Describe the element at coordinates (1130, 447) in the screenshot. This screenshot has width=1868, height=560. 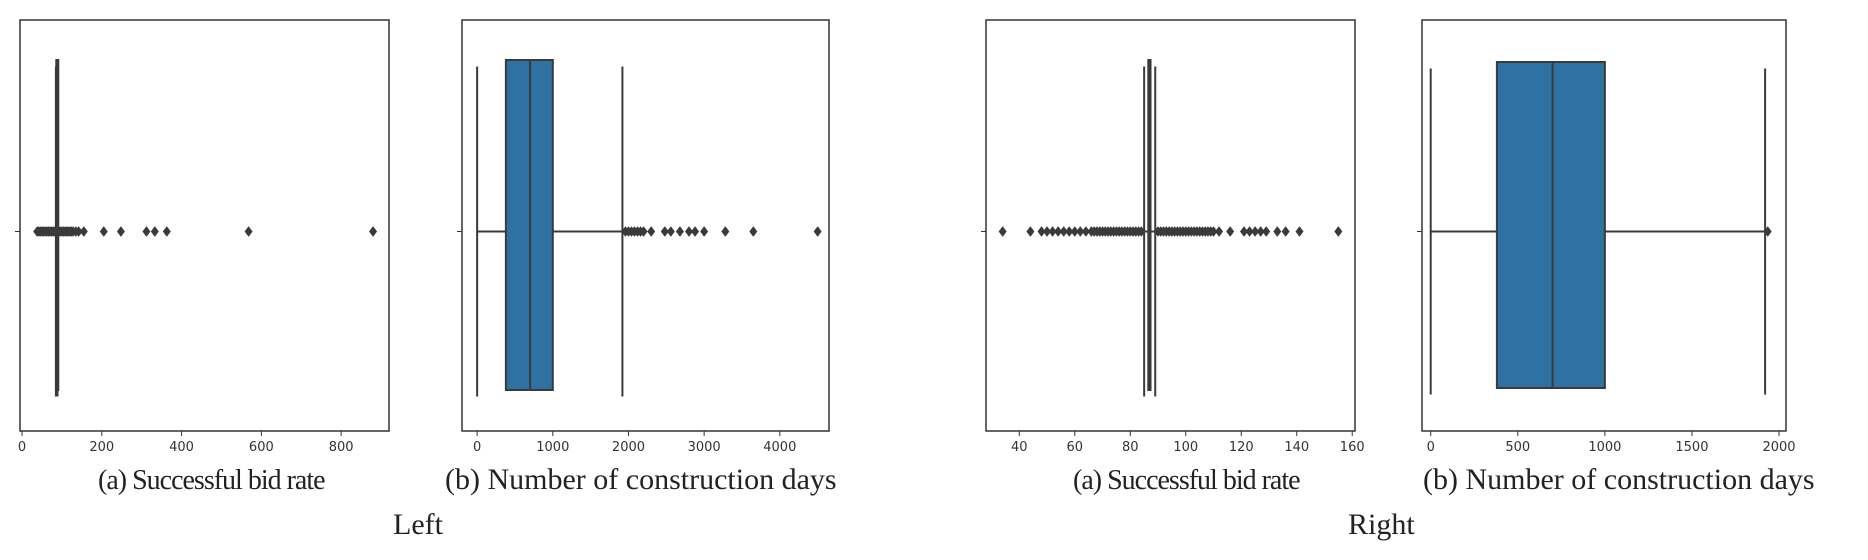
I see `x-tick-label: 80` at that location.